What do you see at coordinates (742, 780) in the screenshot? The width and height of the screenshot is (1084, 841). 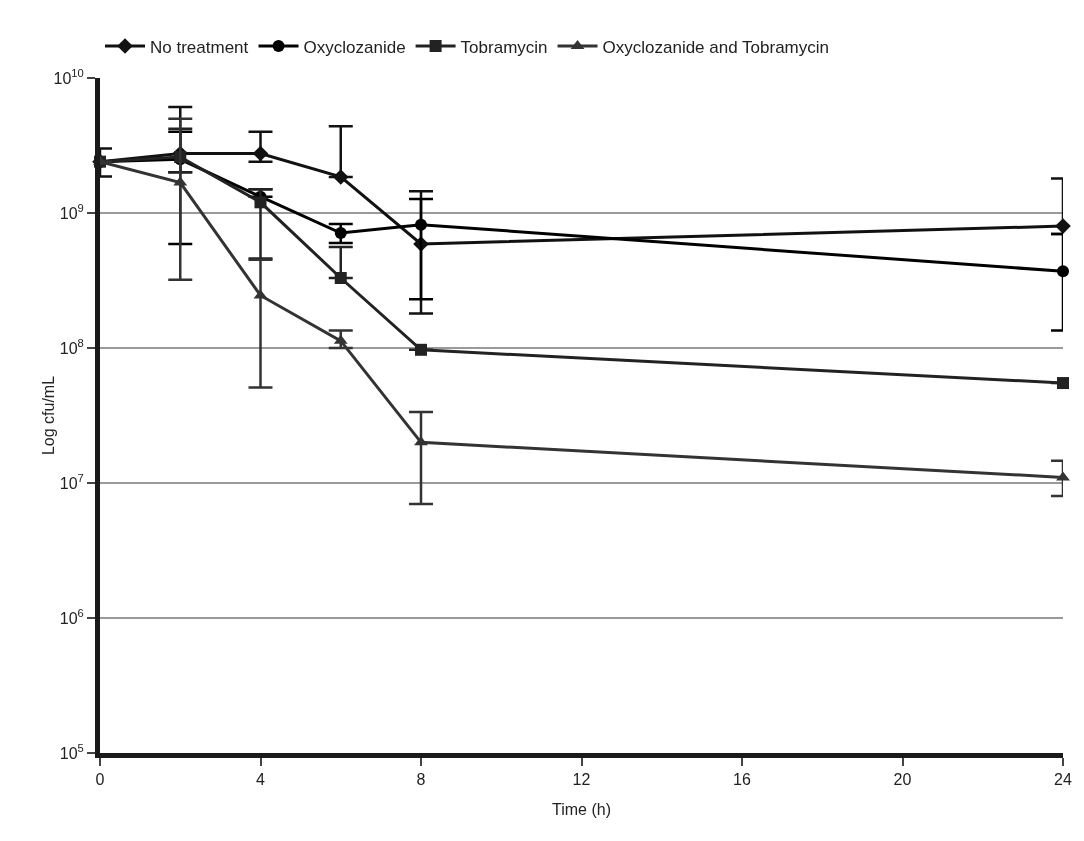 I see `x-tick-label: 16` at bounding box center [742, 780].